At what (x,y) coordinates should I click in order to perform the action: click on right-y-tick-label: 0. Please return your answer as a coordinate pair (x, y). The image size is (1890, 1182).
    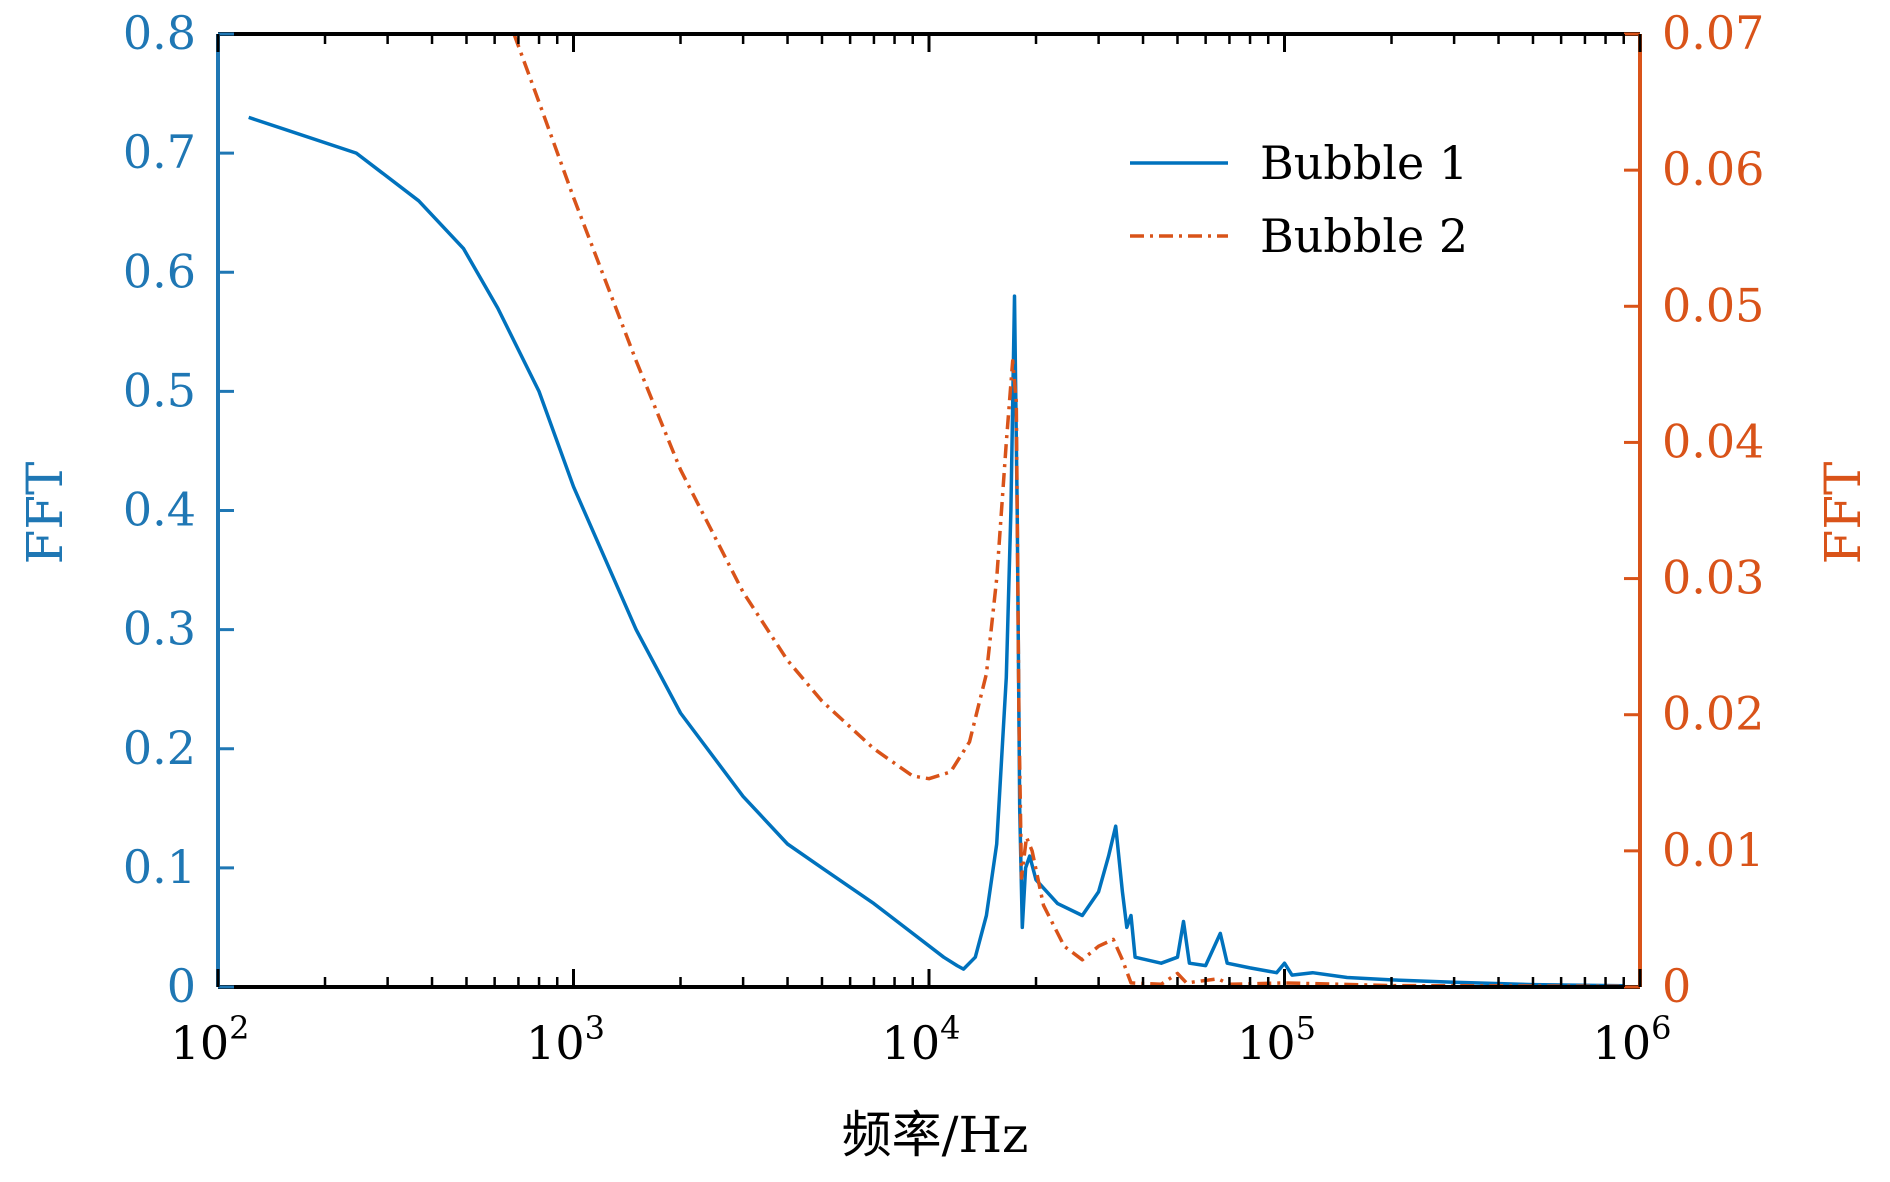
    Looking at the image, I should click on (1676, 986).